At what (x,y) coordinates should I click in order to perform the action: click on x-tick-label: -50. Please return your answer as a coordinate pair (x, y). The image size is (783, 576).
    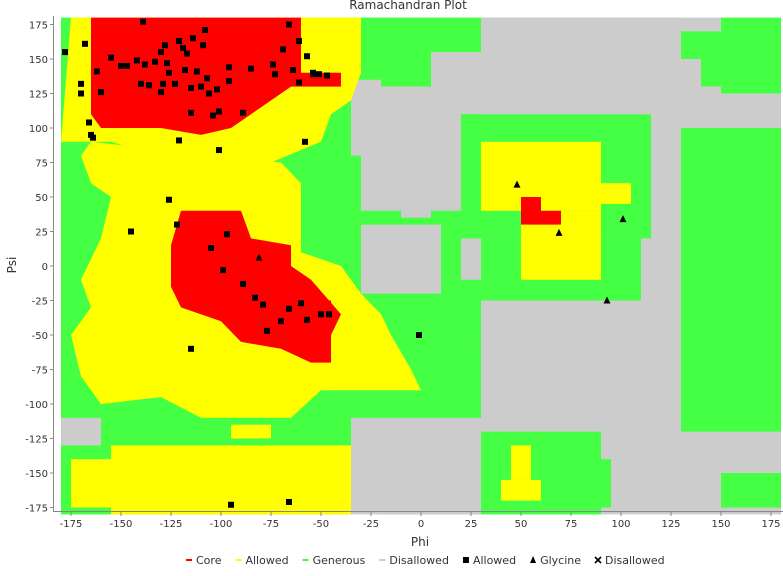
    Looking at the image, I should click on (321, 524).